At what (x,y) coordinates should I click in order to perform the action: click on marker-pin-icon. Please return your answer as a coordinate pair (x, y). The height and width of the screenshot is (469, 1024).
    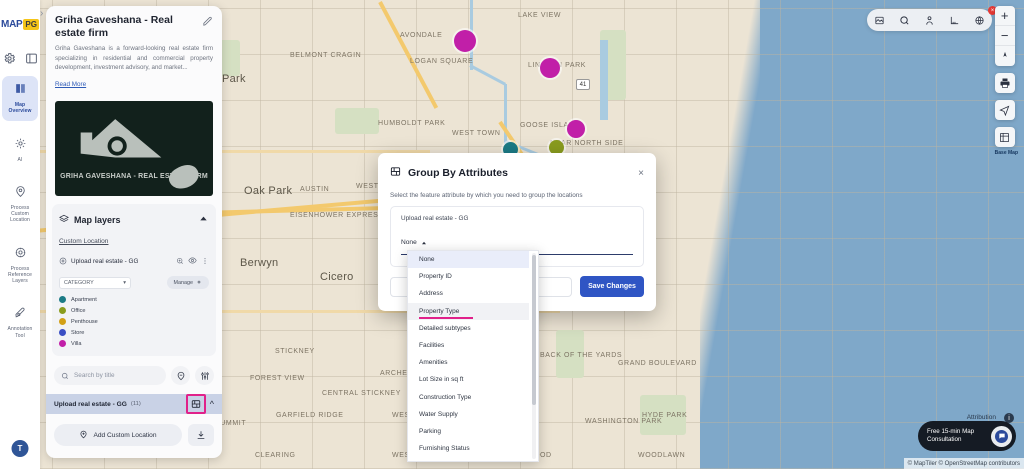
    Looking at the image, I should click on (929, 20).